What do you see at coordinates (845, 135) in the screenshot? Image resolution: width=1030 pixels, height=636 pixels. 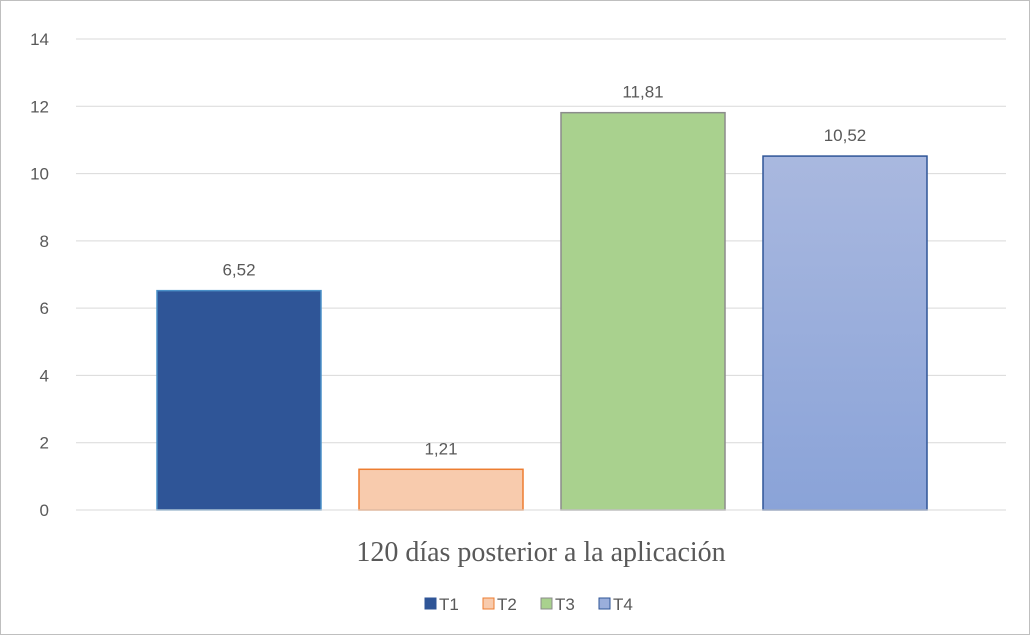 I see `data-label-t4: 10,52` at bounding box center [845, 135].